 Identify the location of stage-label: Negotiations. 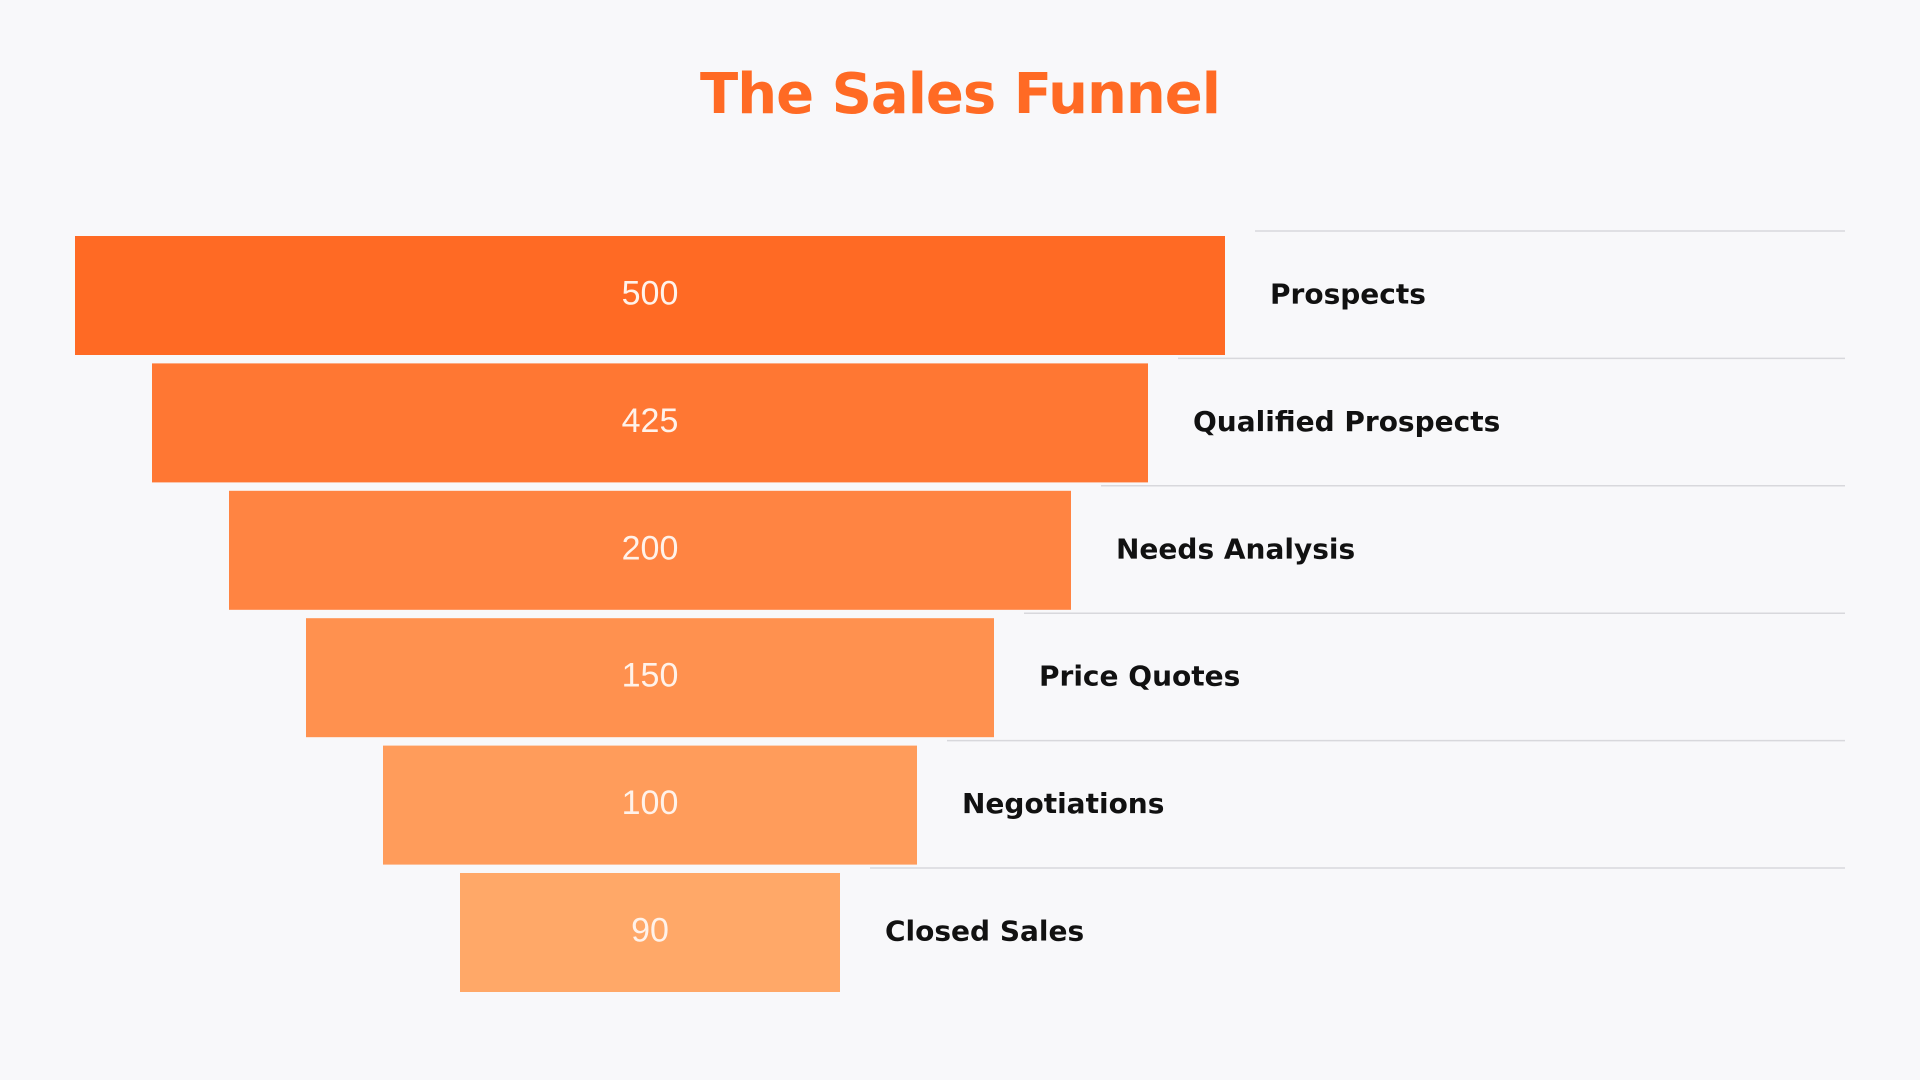
(1063, 803).